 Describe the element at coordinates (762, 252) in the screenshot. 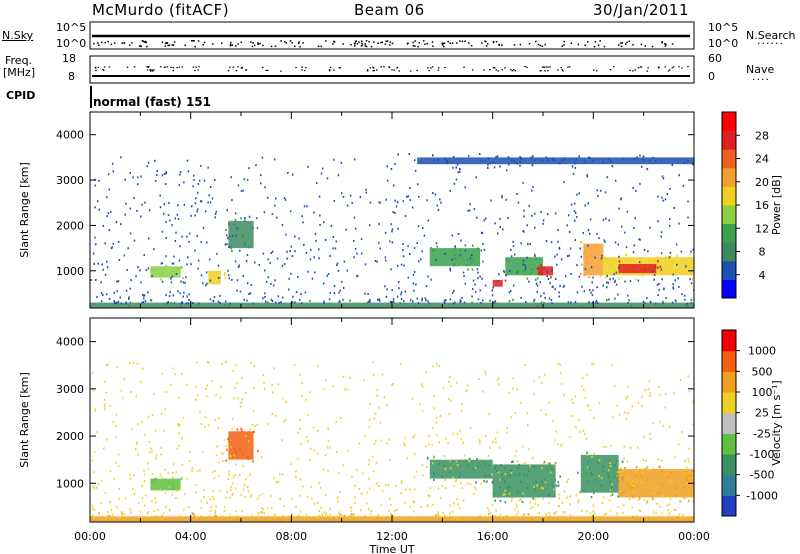

I see `colorbar-tick-label: 8` at that location.